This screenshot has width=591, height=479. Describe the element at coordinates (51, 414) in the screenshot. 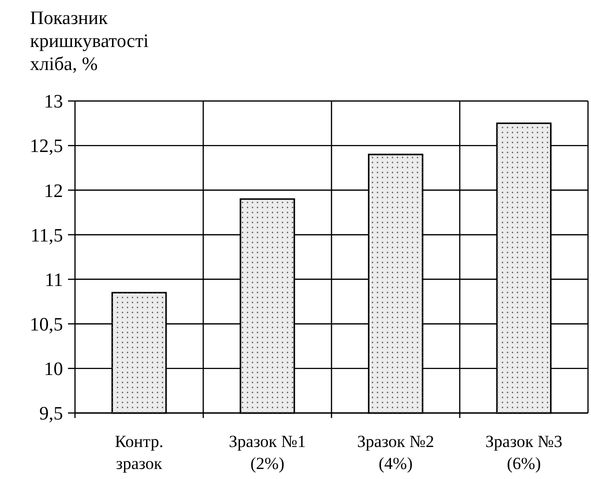

I see `y-tick-label: 9,5` at that location.